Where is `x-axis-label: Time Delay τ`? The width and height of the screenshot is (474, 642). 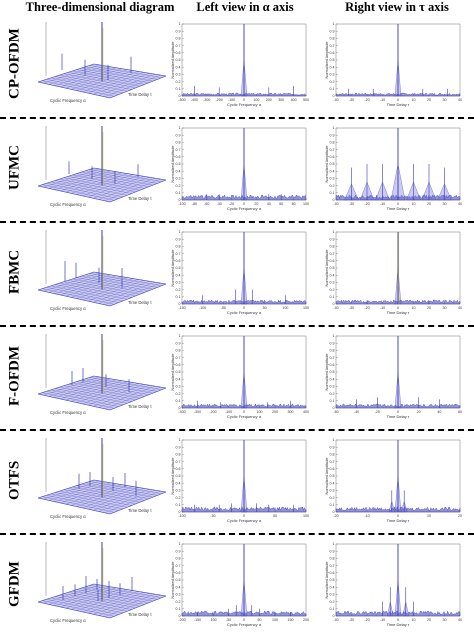 x-axis-label: Time Delay τ is located at coordinates (398, 208).